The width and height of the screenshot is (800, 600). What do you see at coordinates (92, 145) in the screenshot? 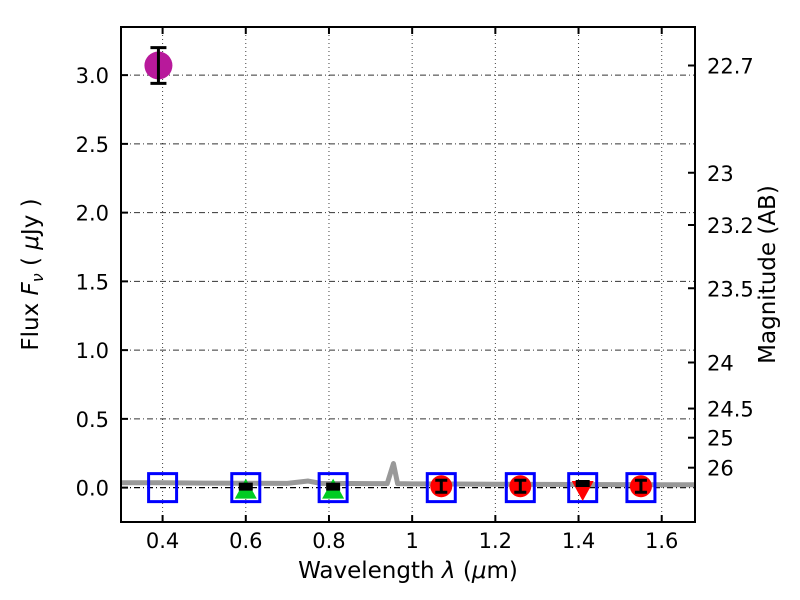
I see `y-tick-label: 2.5` at bounding box center [92, 145].